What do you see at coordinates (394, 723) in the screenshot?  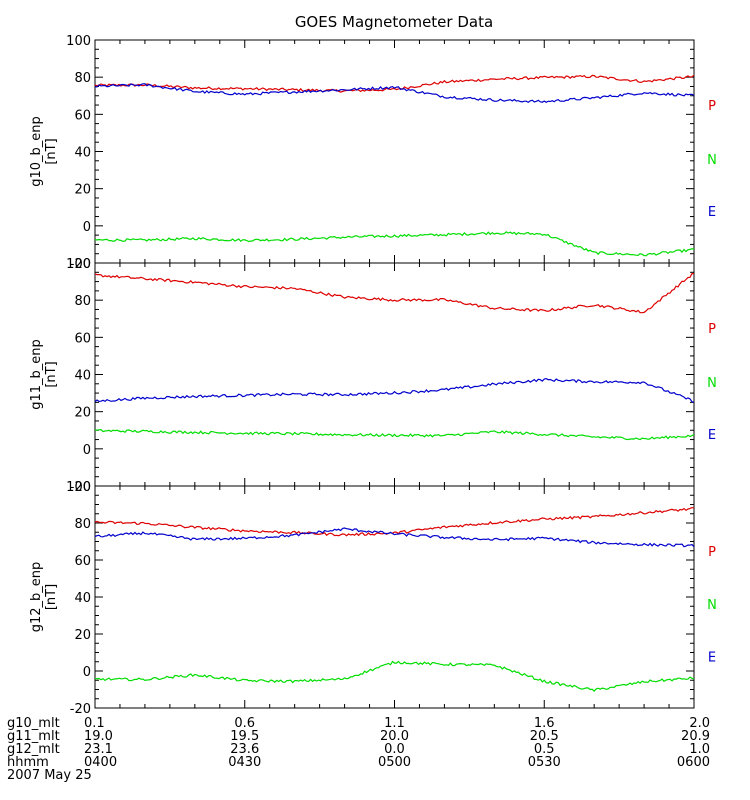 I see `x-tick-label: 1.1` at bounding box center [394, 723].